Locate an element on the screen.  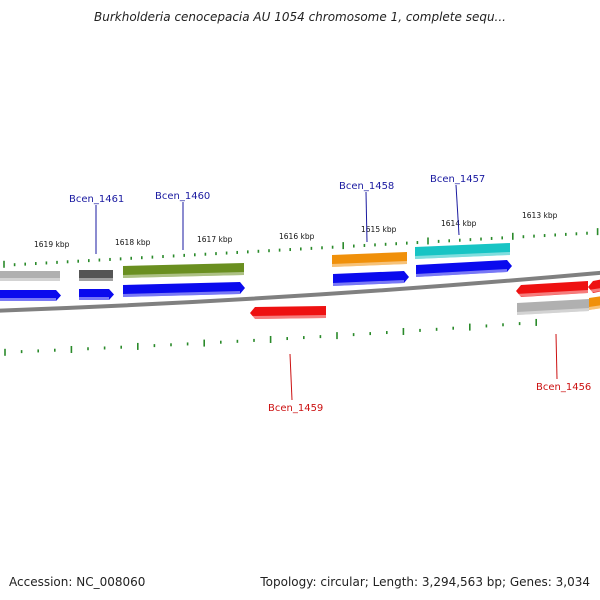
gene-label: Bcen_1460 is located at coordinates (182, 196).